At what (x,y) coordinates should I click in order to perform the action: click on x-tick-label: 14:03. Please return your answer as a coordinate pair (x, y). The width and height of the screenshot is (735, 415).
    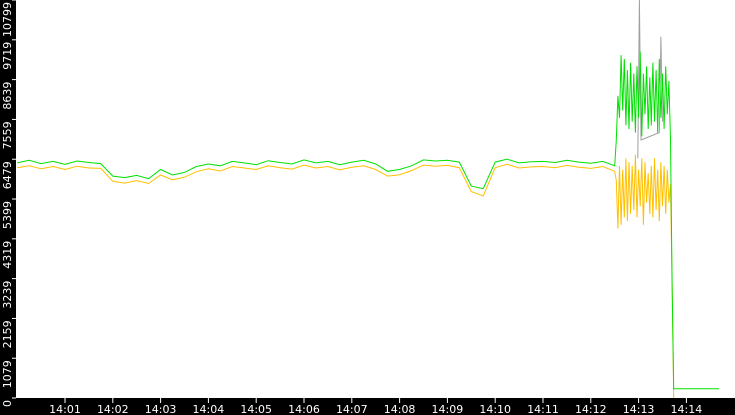
    Looking at the image, I should click on (161, 409).